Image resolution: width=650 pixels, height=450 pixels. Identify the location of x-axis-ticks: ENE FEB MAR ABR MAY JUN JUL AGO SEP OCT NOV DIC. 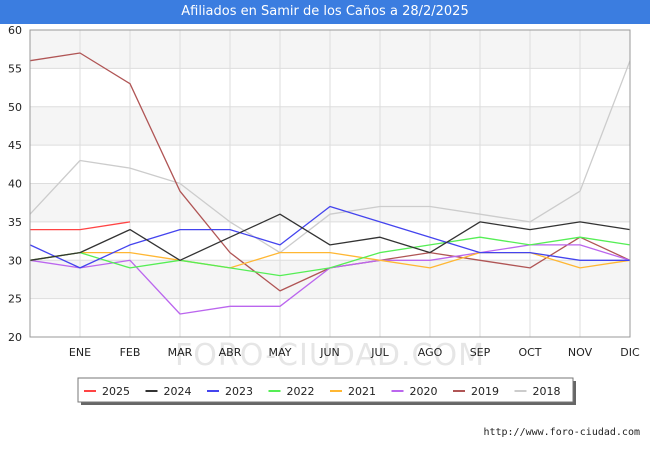
(354, 352).